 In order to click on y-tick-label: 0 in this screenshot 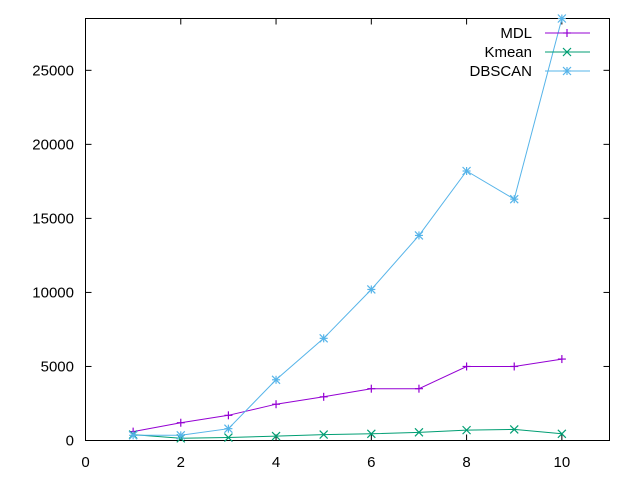, I will do `click(70, 441)`.